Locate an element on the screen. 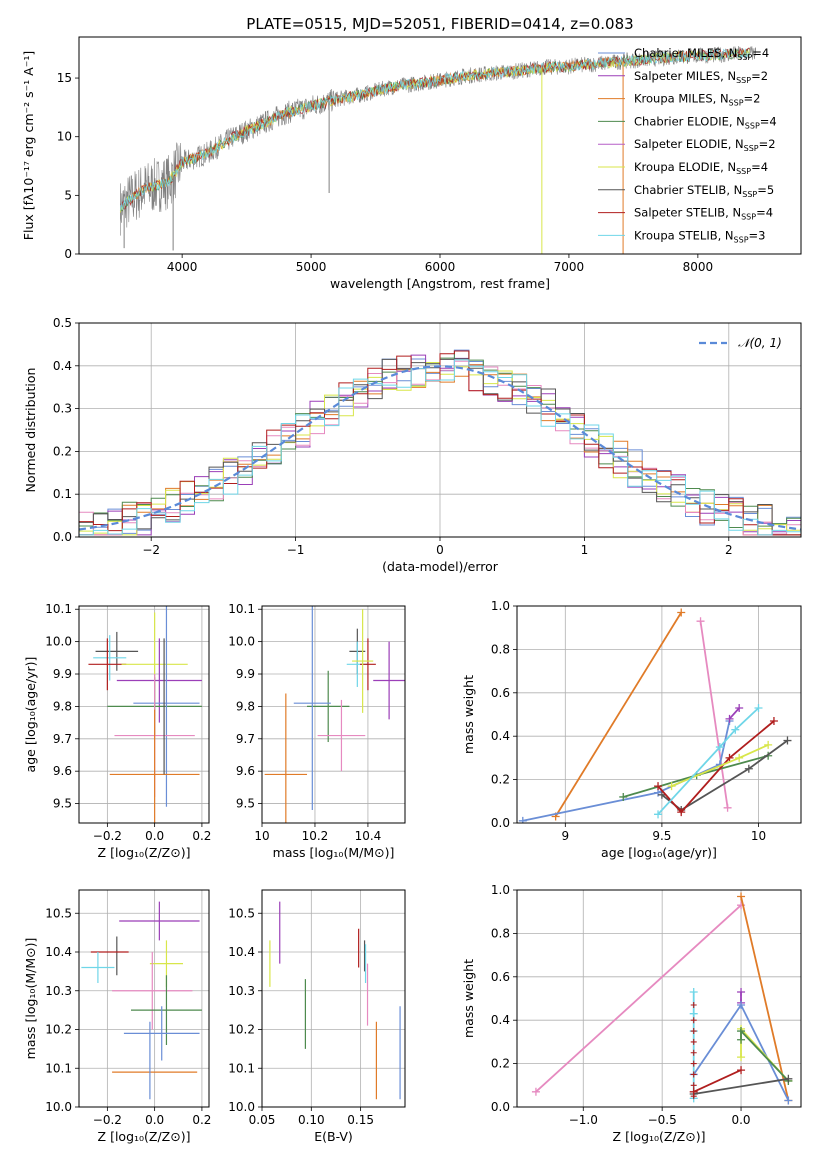 The width and height of the screenshot is (819, 1170). massweight_vs_z-ylabel: mass weight is located at coordinates (468, 998).